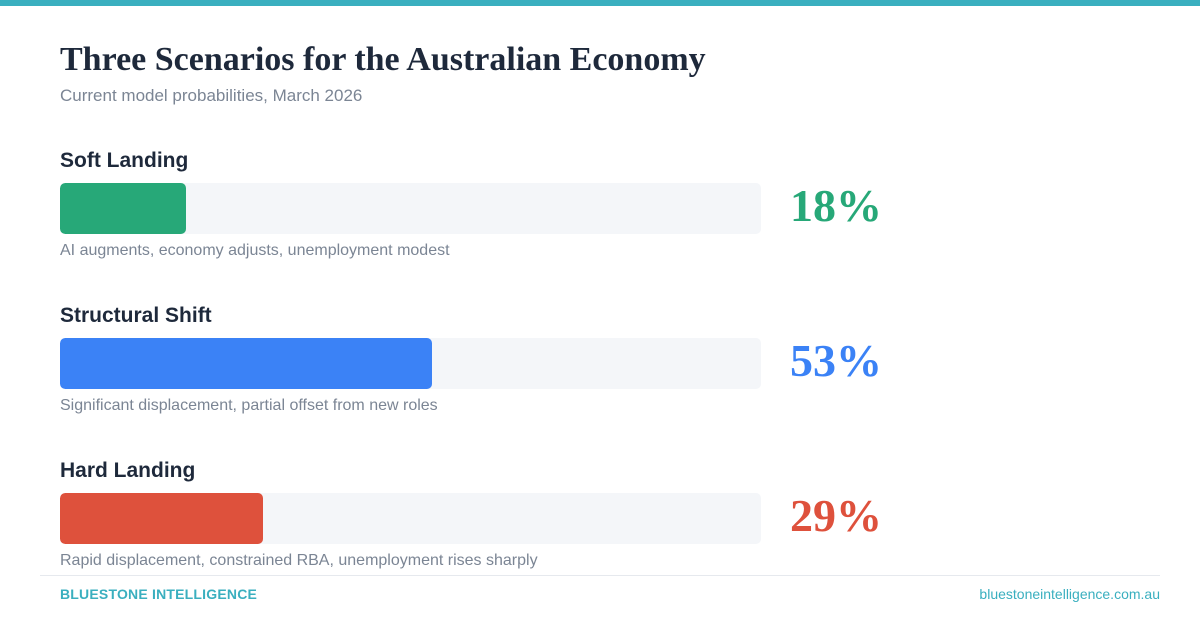  Describe the element at coordinates (211, 95) in the screenshot. I see `page-subtitle: Current model probabilities, March 2026` at that location.